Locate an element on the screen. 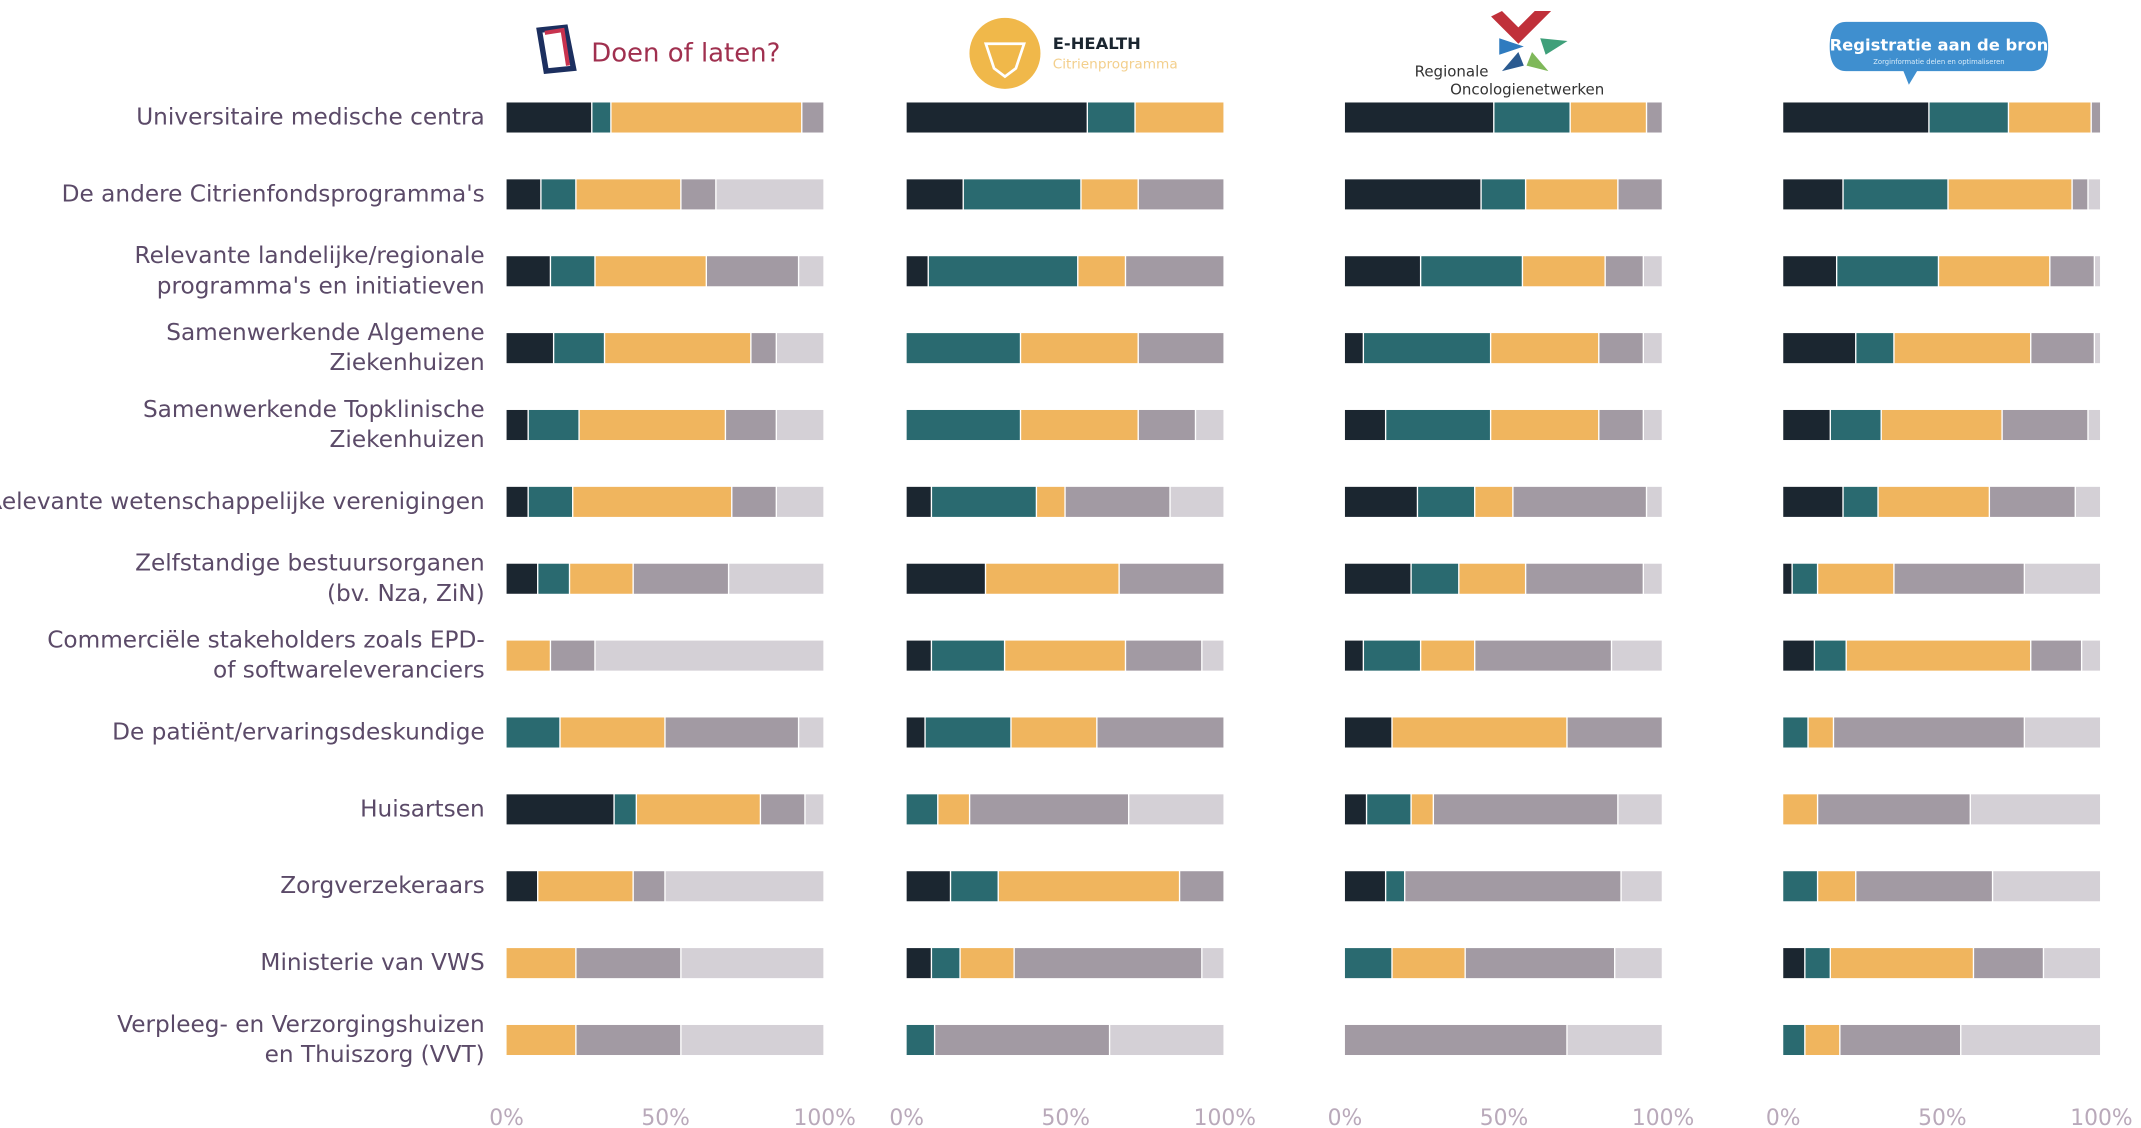 Image resolution: width=2141 pixels, height=1128 pixels. panel-title: Registratie aan de bron is located at coordinates (1939, 45).